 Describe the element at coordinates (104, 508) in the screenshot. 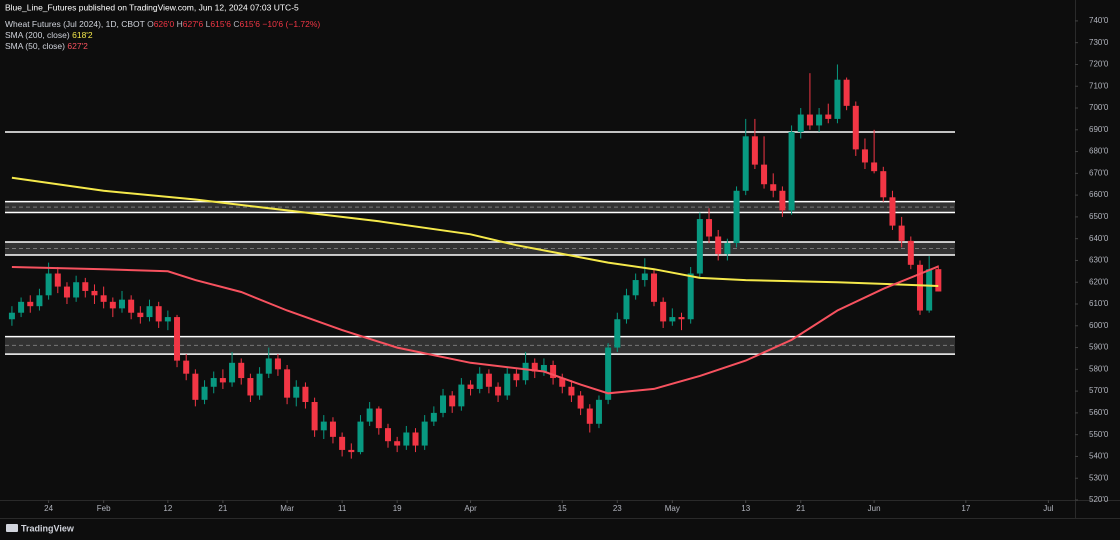

I see `x-tick-label: Feb` at that location.